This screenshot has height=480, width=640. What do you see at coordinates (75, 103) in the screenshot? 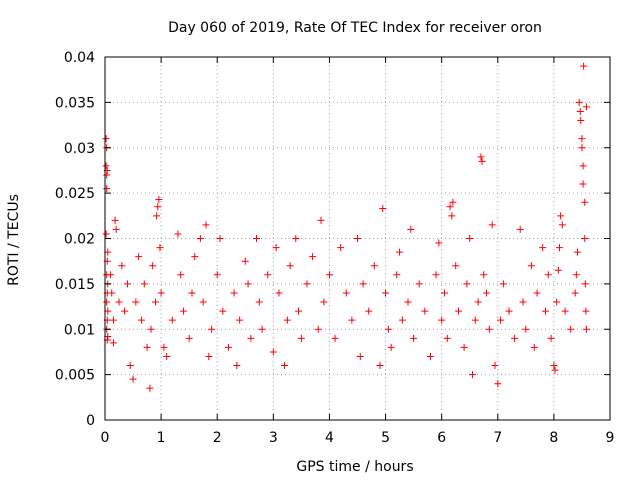
I see `y-tick-label: 0.035` at bounding box center [75, 103].